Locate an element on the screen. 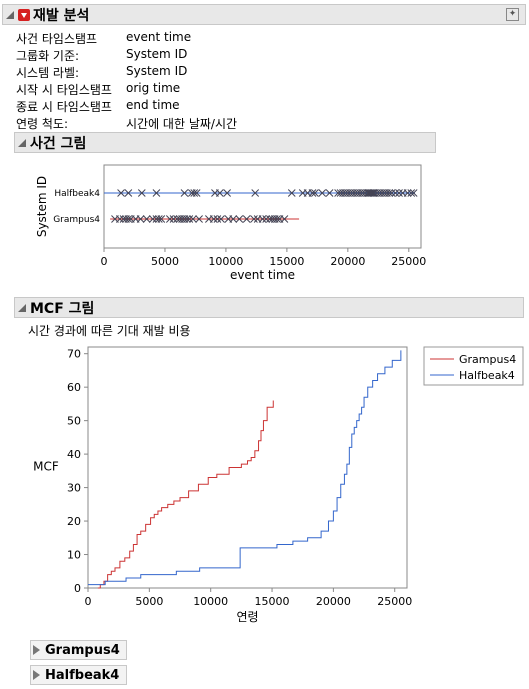 The height and width of the screenshot is (689, 529). red-triangle-menu-icon is located at coordinates (24, 14).